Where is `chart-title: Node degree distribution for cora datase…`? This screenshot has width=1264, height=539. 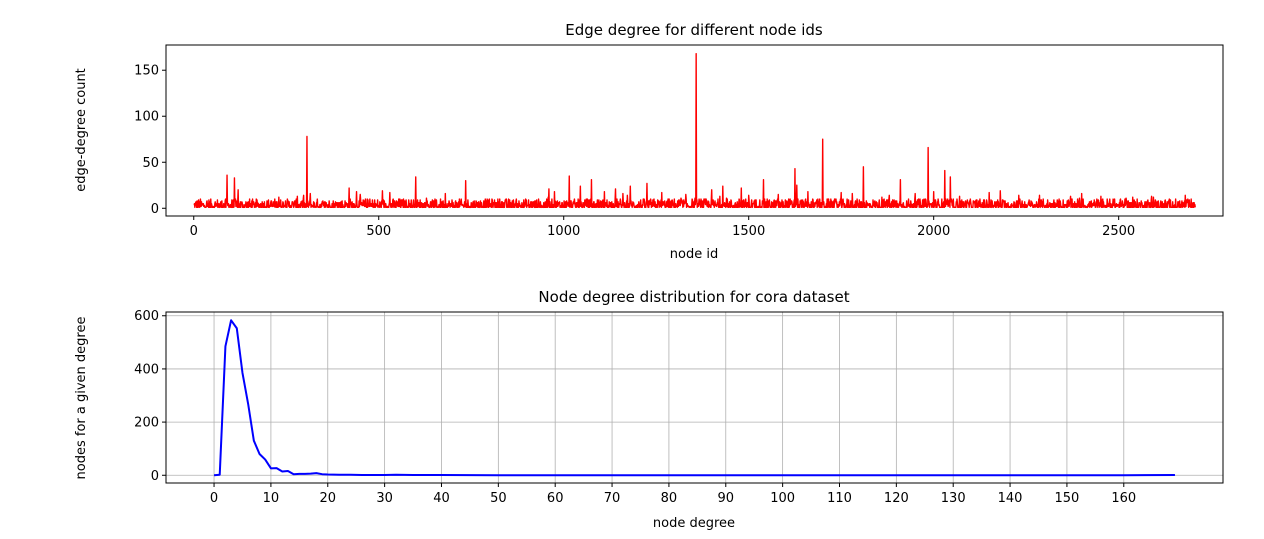 chart-title: Node degree distribution for cora datase… is located at coordinates (693, 297).